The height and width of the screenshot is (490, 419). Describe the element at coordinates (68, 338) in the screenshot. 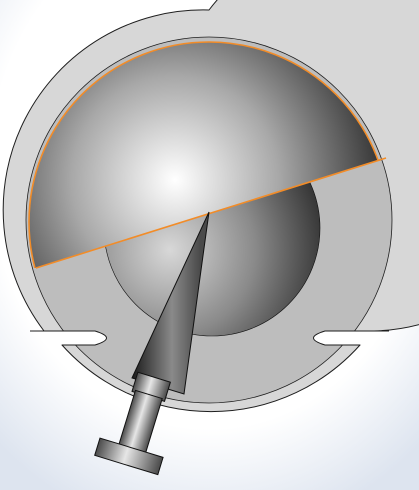

I see `left-slot` at that location.